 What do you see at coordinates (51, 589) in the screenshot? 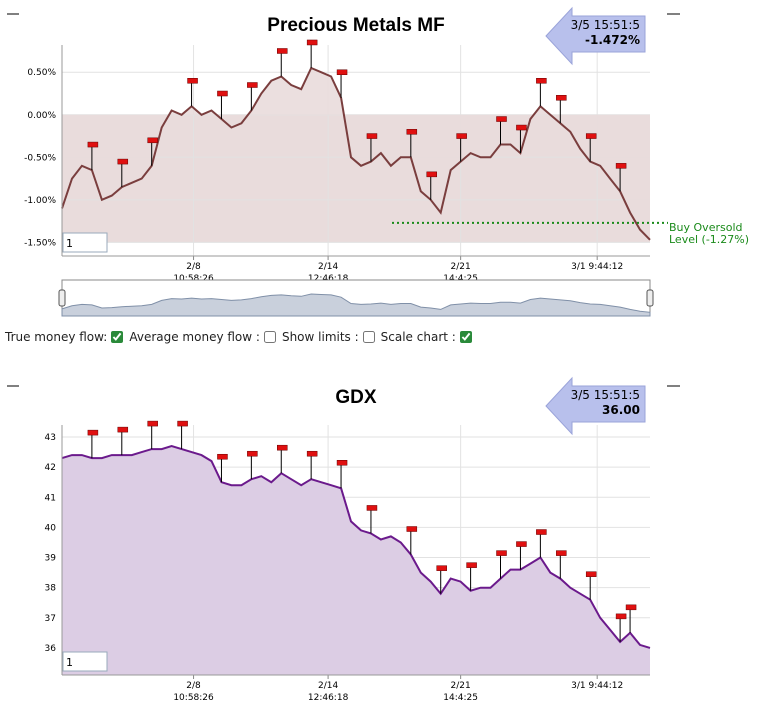
I see `y-tick-label: 38` at bounding box center [51, 589].